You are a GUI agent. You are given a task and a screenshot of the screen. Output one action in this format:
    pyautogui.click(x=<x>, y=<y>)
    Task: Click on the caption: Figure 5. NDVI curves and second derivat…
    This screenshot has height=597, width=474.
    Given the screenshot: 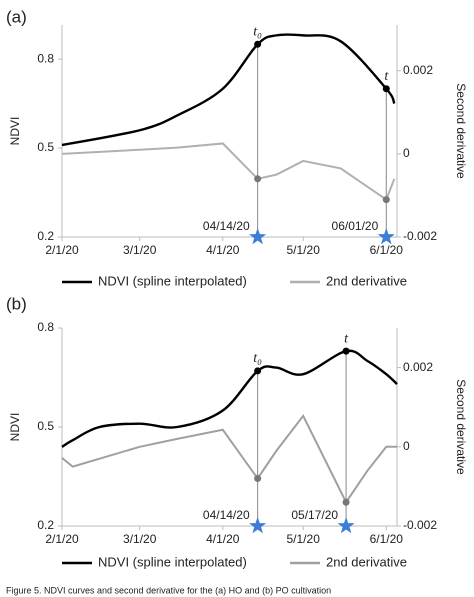 What is the action you would take?
    pyautogui.click(x=168, y=590)
    